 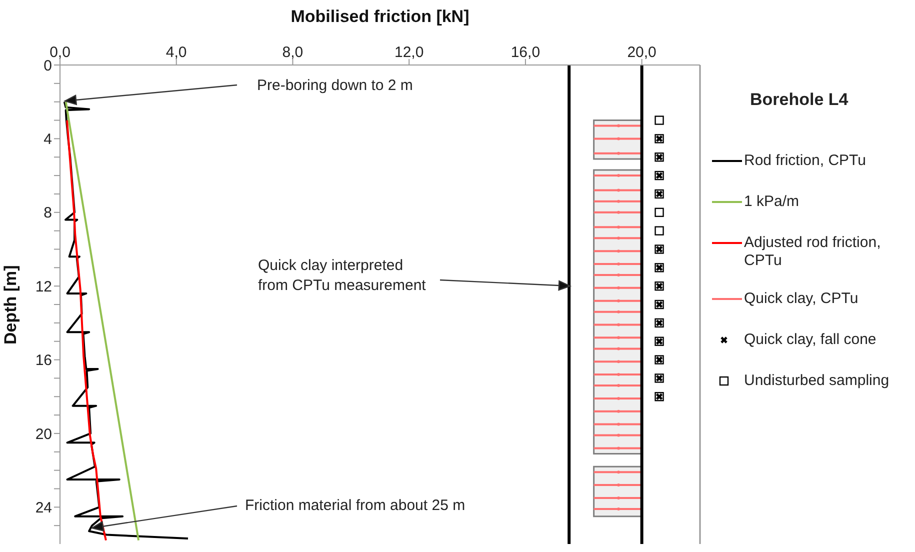 What do you see at coordinates (48, 213) in the screenshot?
I see `y-tick-label: 8` at bounding box center [48, 213].